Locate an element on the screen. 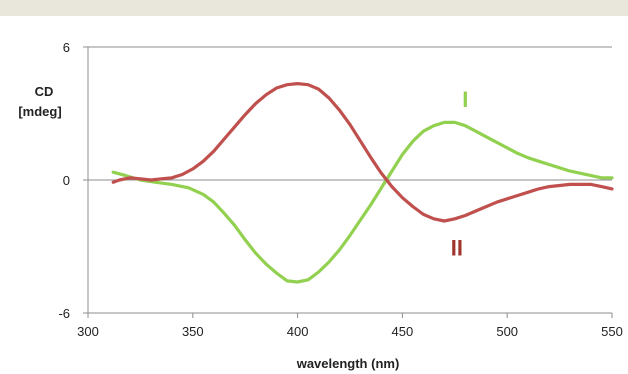  x-tick-label: 350 is located at coordinates (193, 331).